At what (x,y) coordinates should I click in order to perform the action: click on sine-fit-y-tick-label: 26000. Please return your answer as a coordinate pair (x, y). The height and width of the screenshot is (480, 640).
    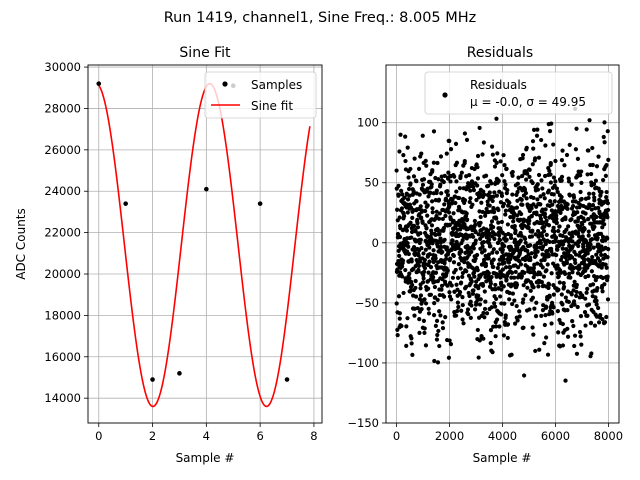
    Looking at the image, I should click on (62, 150).